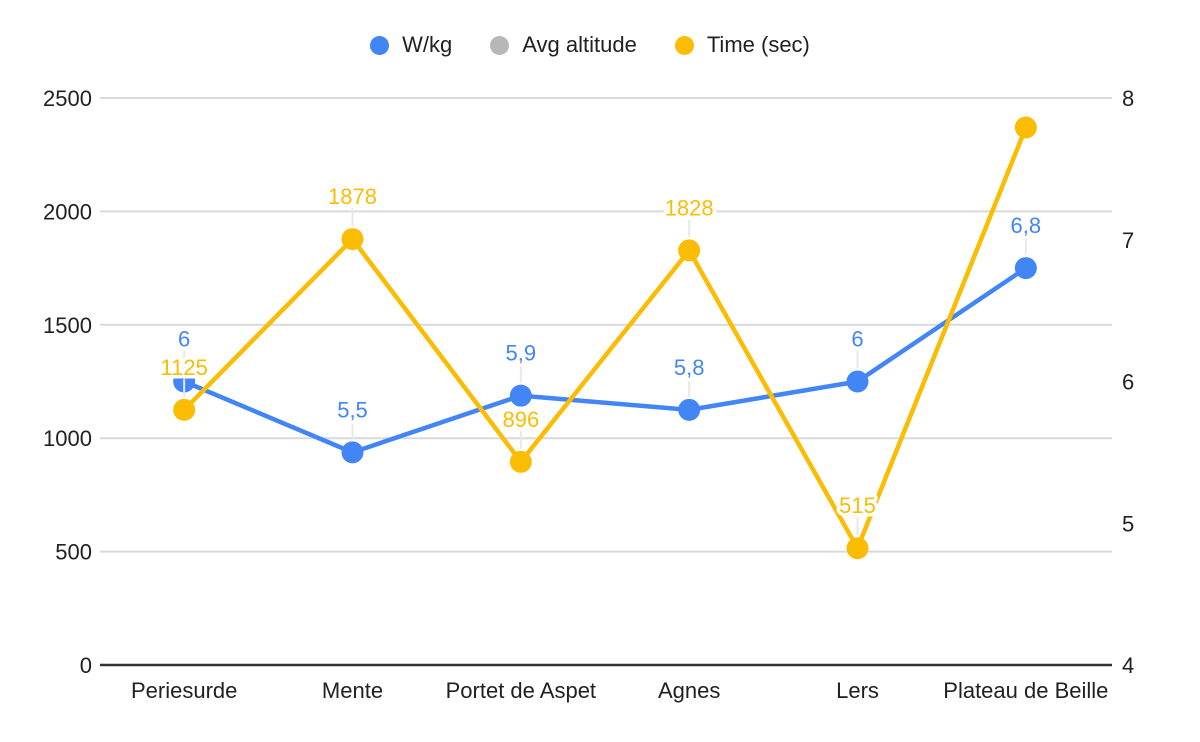 Image resolution: width=1200 pixels, height=742 pixels. Describe the element at coordinates (1128, 240) in the screenshot. I see `right-axis-tick-label: 7` at that location.